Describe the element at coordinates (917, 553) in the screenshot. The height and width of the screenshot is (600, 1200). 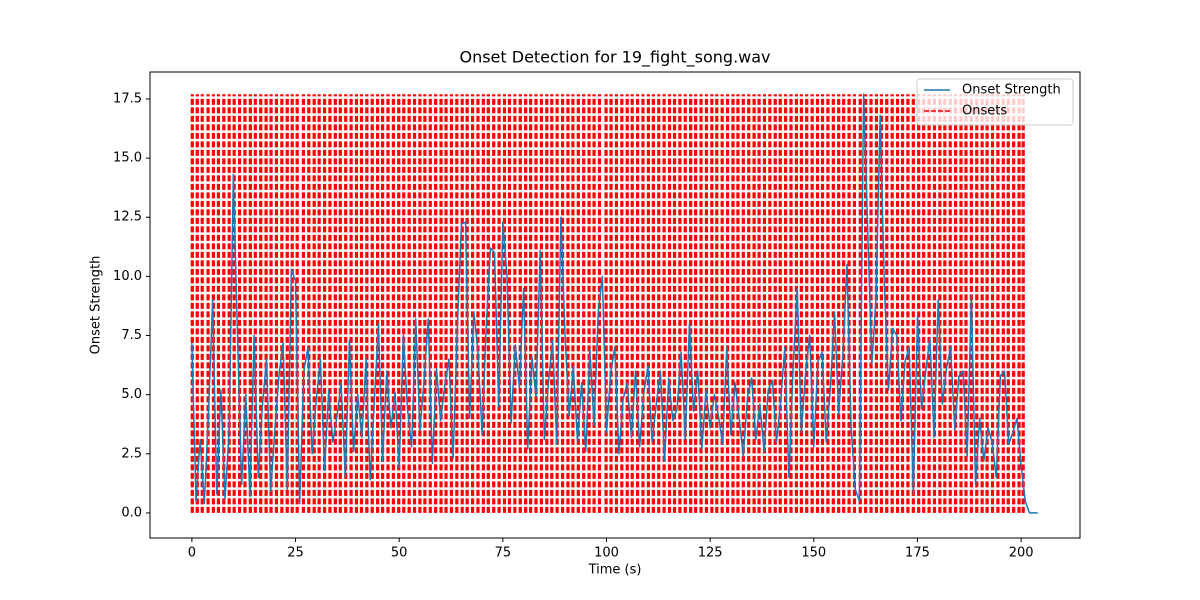
I see `x-tick-label: 175` at that location.